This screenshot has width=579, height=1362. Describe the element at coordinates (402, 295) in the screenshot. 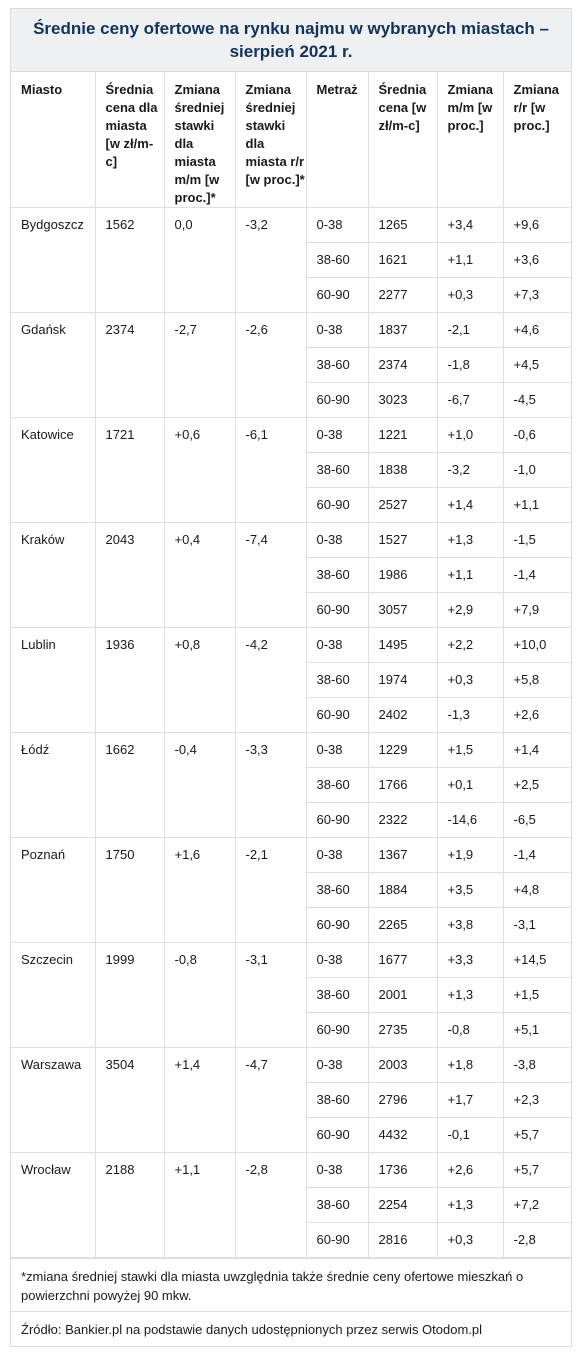

I see `avg-price: 2277` at that location.